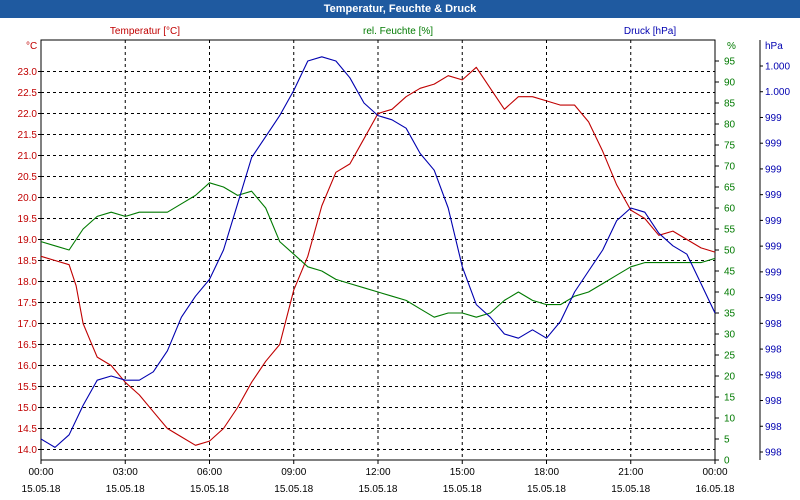 Image resolution: width=800 pixels, height=500 pixels. I want to click on time-tick-label: 18:00, so click(546, 472).